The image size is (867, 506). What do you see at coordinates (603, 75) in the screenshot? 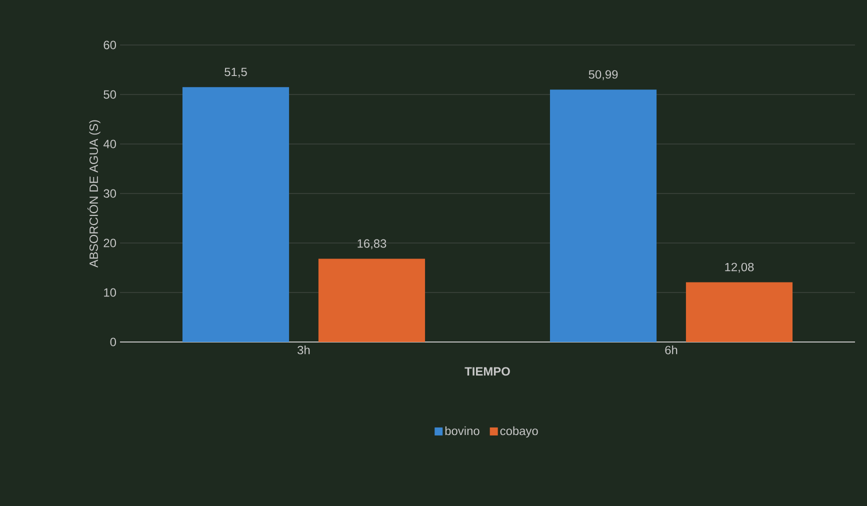
I see `data-label: 50,99` at bounding box center [603, 75].